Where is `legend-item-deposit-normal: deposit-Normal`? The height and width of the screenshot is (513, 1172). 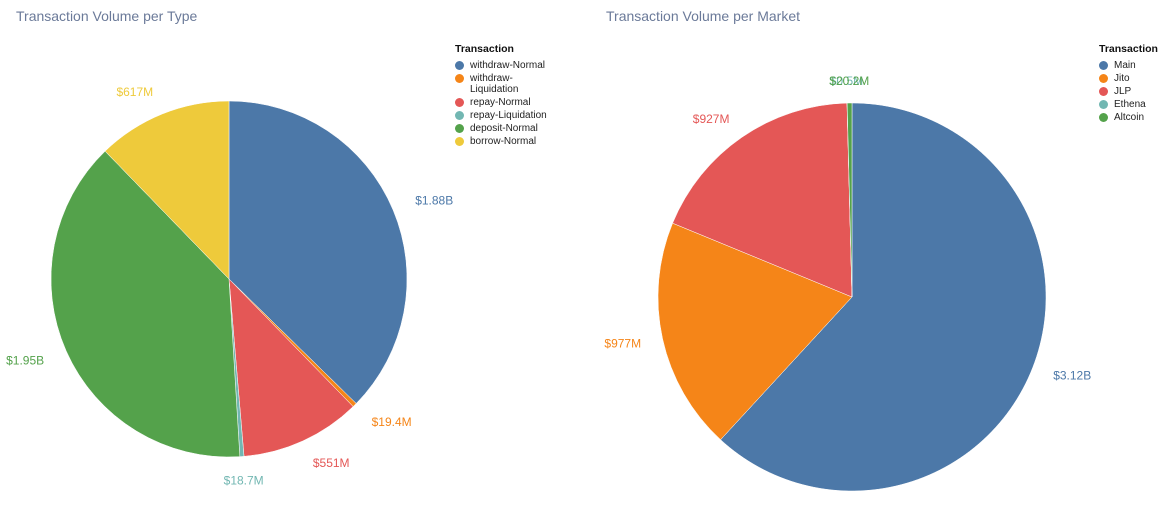
legend-item-deposit-normal: deposit-Normal is located at coordinates (501, 128).